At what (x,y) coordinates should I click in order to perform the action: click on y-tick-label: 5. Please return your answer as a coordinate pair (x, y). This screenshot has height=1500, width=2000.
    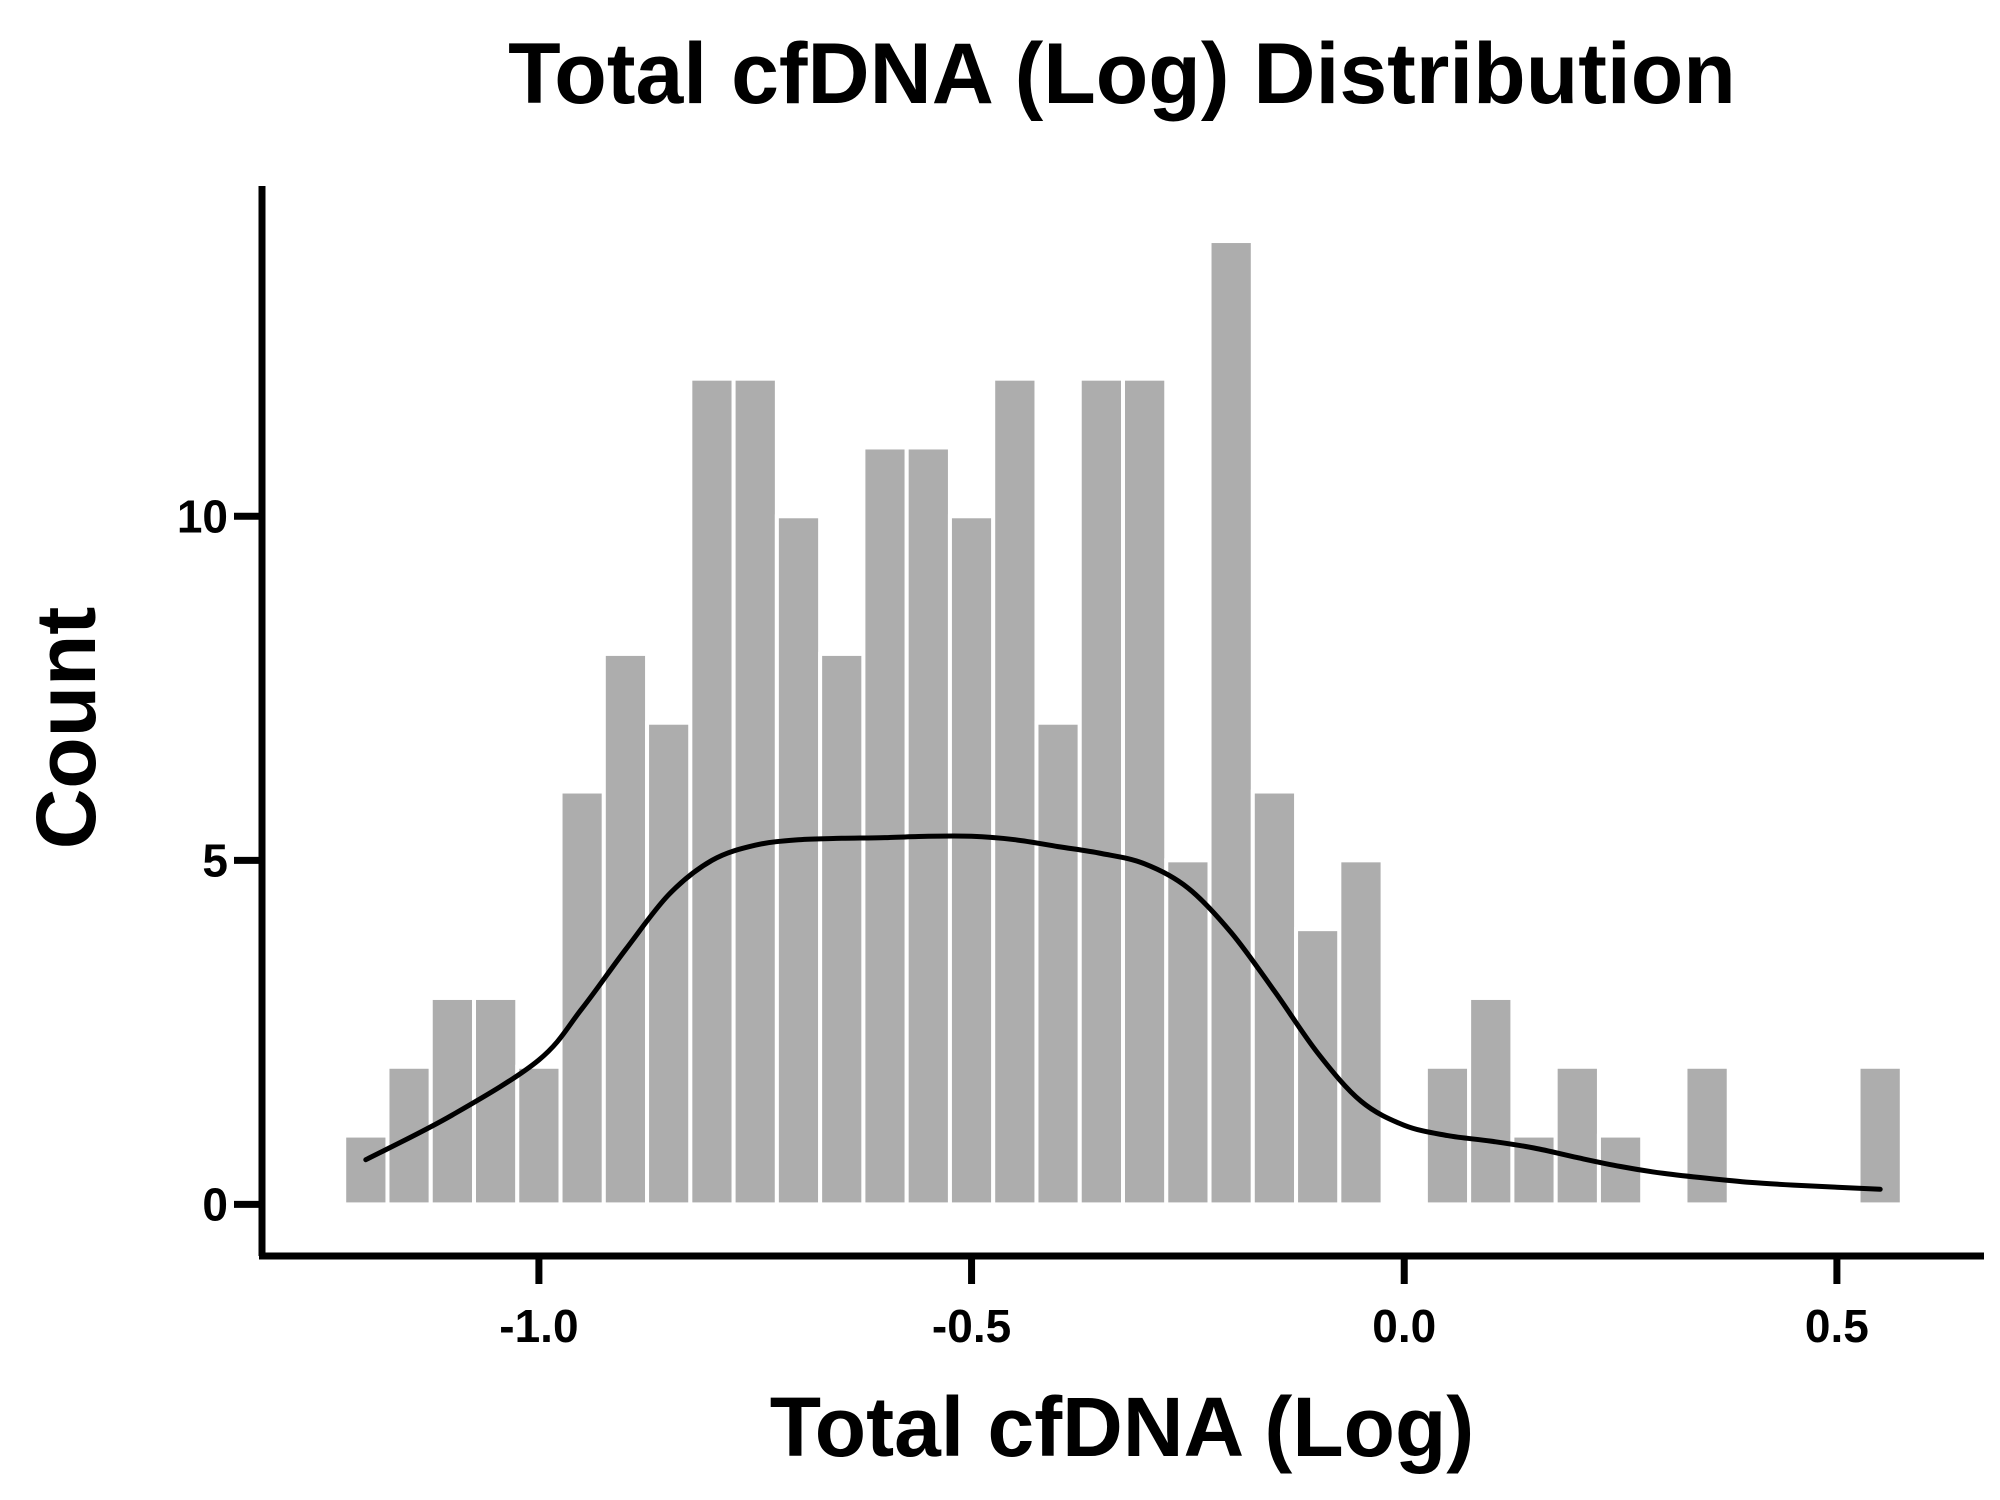
    Looking at the image, I should click on (215, 860).